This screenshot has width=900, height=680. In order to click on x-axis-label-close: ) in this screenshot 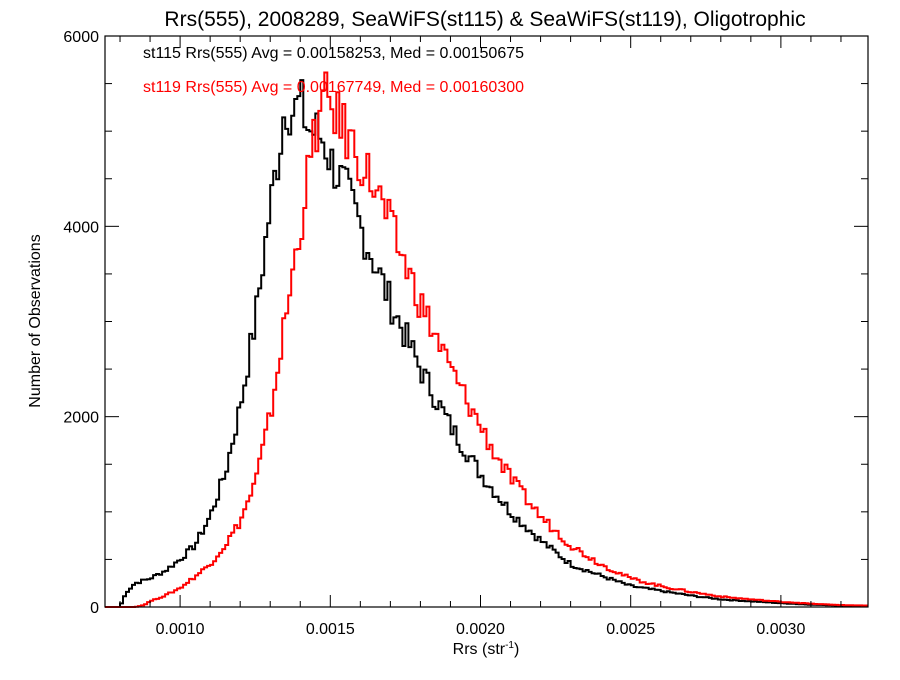, I will do `click(516, 649)`.